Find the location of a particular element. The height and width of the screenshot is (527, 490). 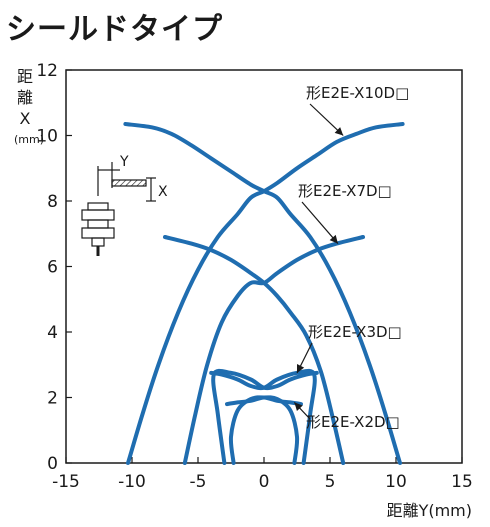

series-curve-3-mirror is located at coordinates (263, 416).